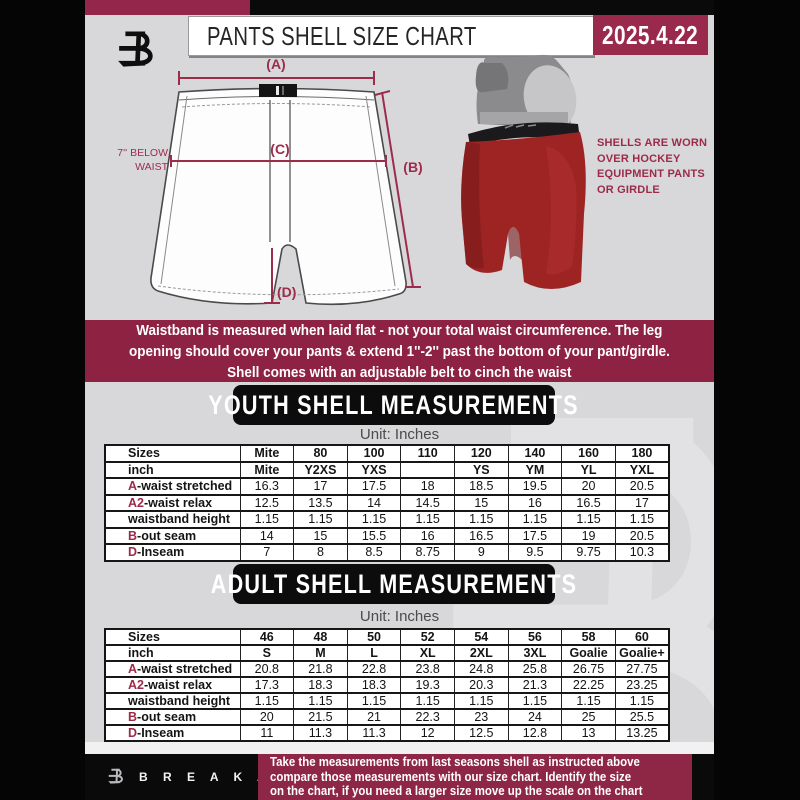 This screenshot has width=800, height=800. I want to click on table-cell: 12.5, so click(267, 502).